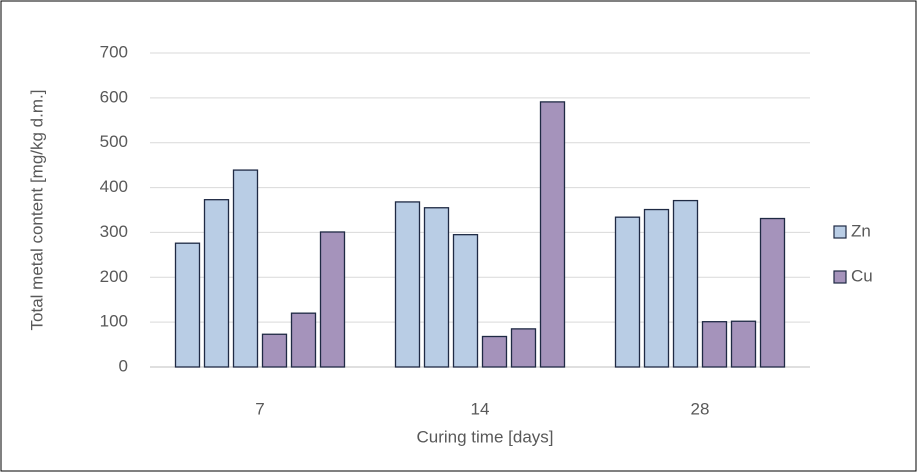  I want to click on y-tick-label: 300, so click(114, 231).